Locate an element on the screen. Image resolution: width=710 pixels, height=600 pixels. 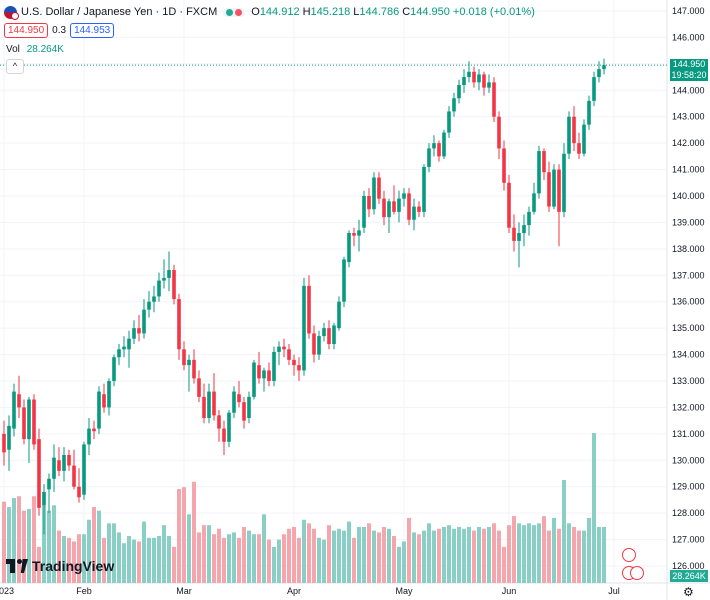
sell-button: 144.950 is located at coordinates (26, 30).